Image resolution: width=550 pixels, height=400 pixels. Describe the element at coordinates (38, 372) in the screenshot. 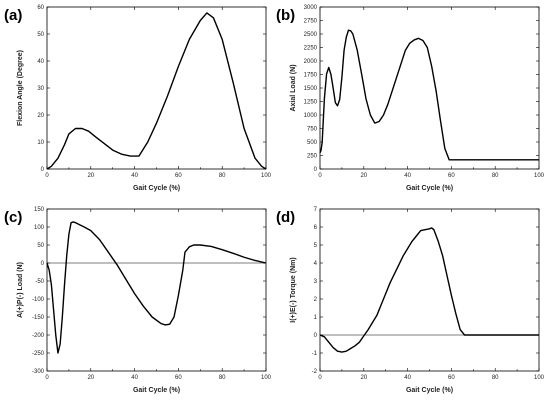

I see `y-tick-label: -300` at that location.